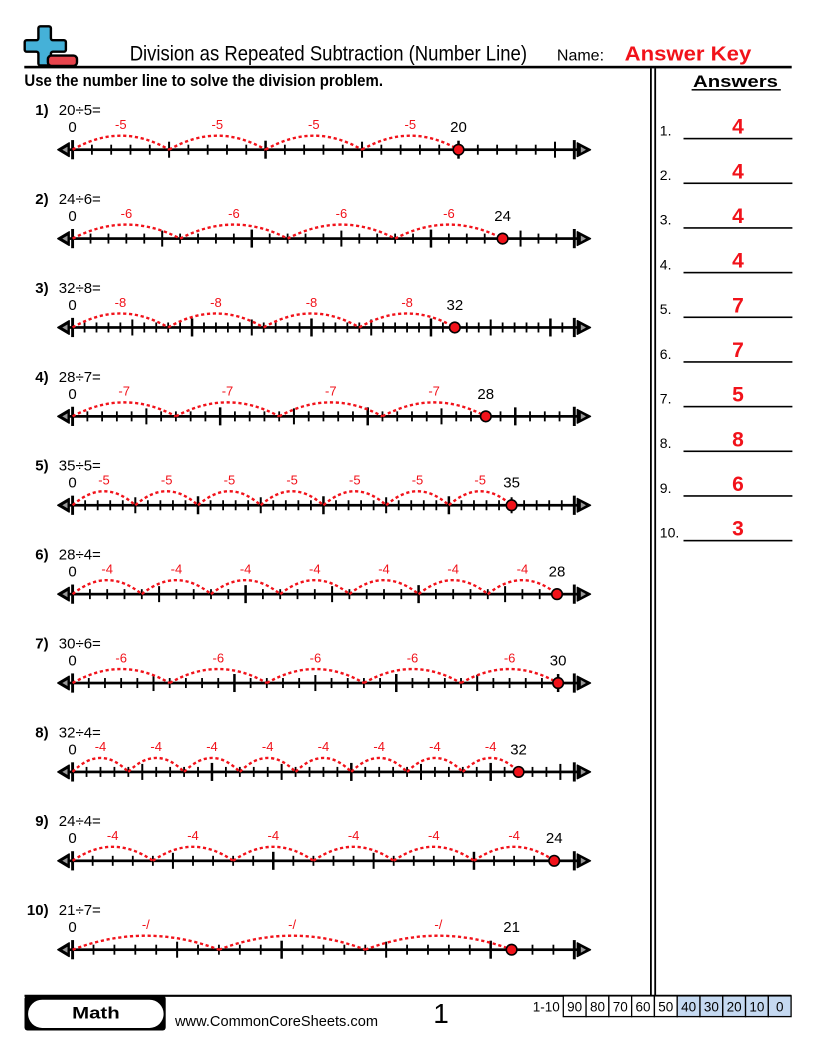 The height and width of the screenshot is (1056, 816). I want to click on svg-text: 6, so click(738, 484).